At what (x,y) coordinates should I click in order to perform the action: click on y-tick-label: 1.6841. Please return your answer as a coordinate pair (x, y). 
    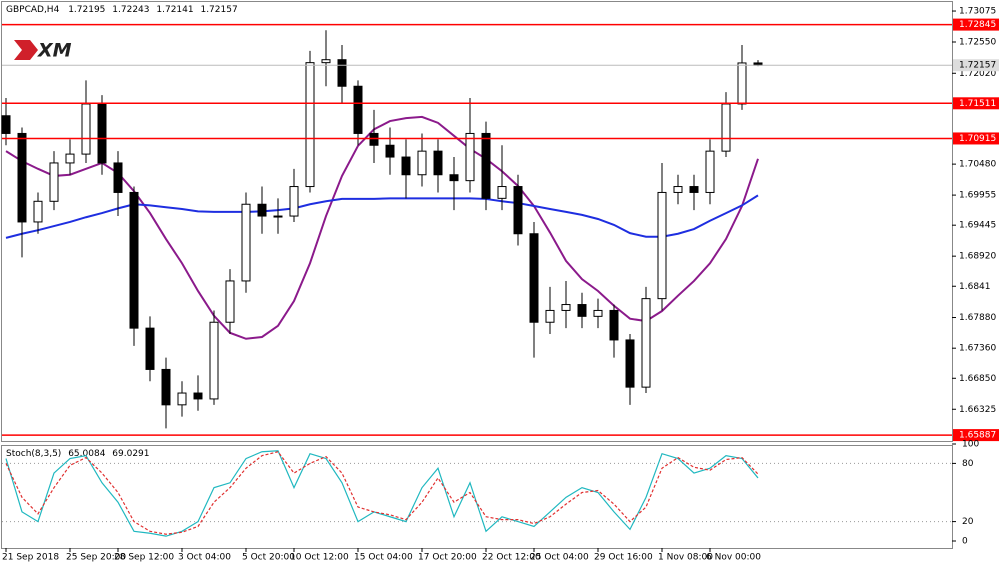
    Looking at the image, I should click on (975, 287).